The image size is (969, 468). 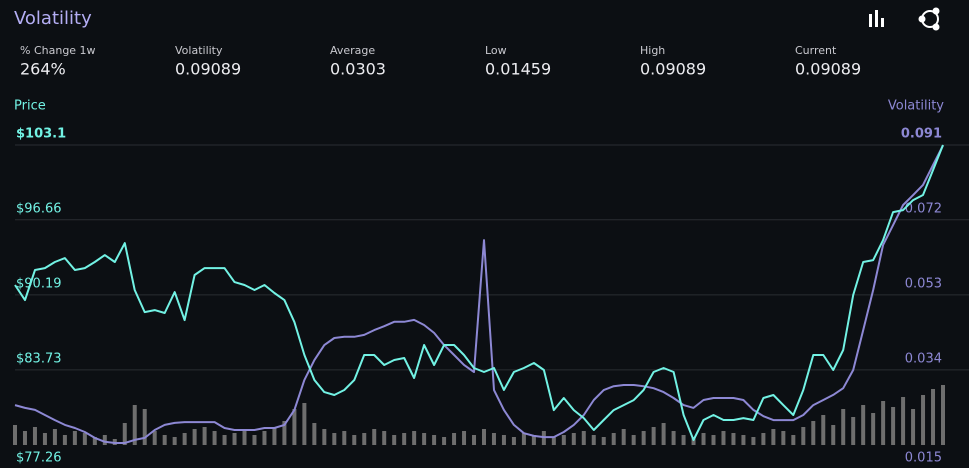 What do you see at coordinates (39, 458) in the screenshot?
I see `y-tick-label: $77.26` at bounding box center [39, 458].